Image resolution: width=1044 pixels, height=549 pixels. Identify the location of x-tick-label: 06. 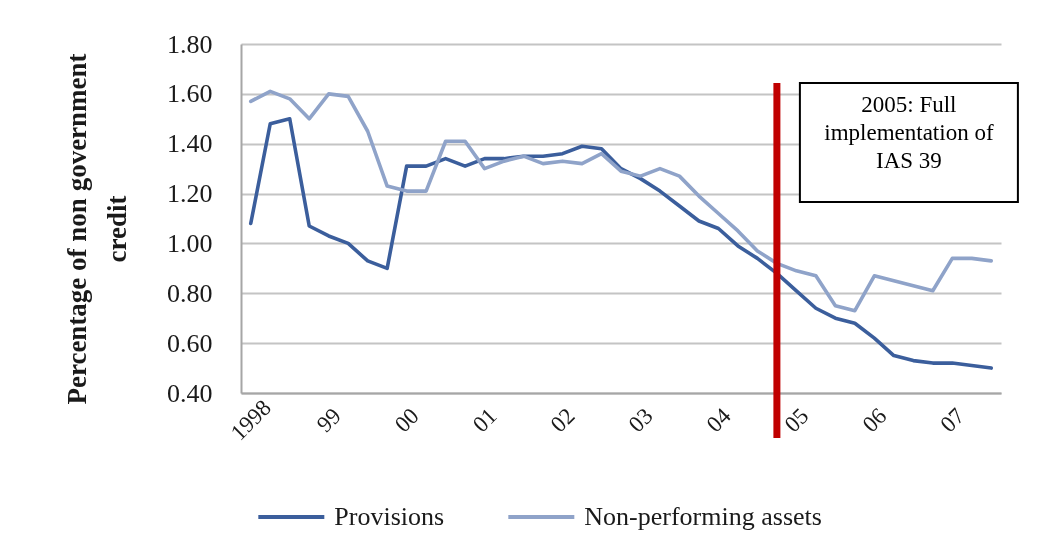
(874, 420).